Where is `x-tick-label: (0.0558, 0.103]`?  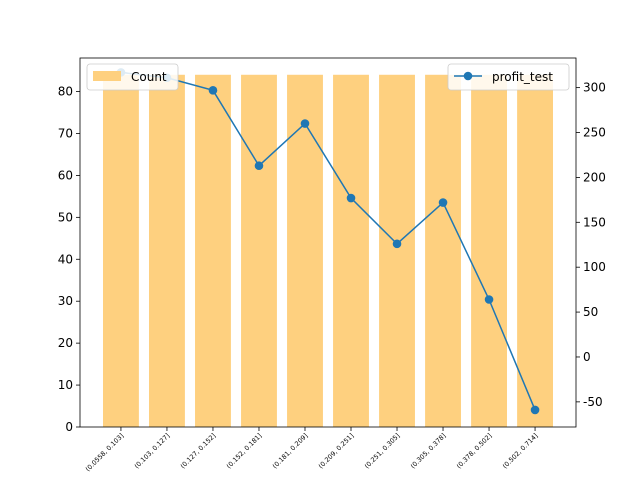
x-tick-label: (0.0558, 0.103] is located at coordinates (104, 452).